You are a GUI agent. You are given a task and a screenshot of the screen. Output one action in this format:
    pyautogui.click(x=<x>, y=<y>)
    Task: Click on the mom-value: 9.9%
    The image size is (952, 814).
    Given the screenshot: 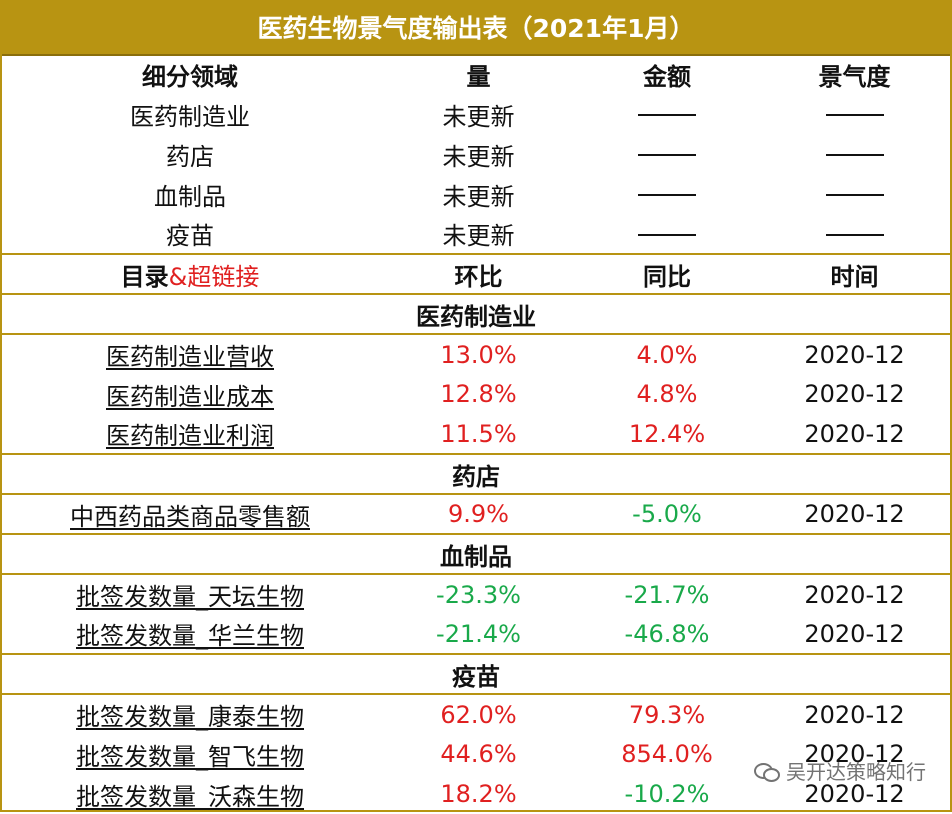 What is the action you would take?
    pyautogui.click(x=478, y=513)
    